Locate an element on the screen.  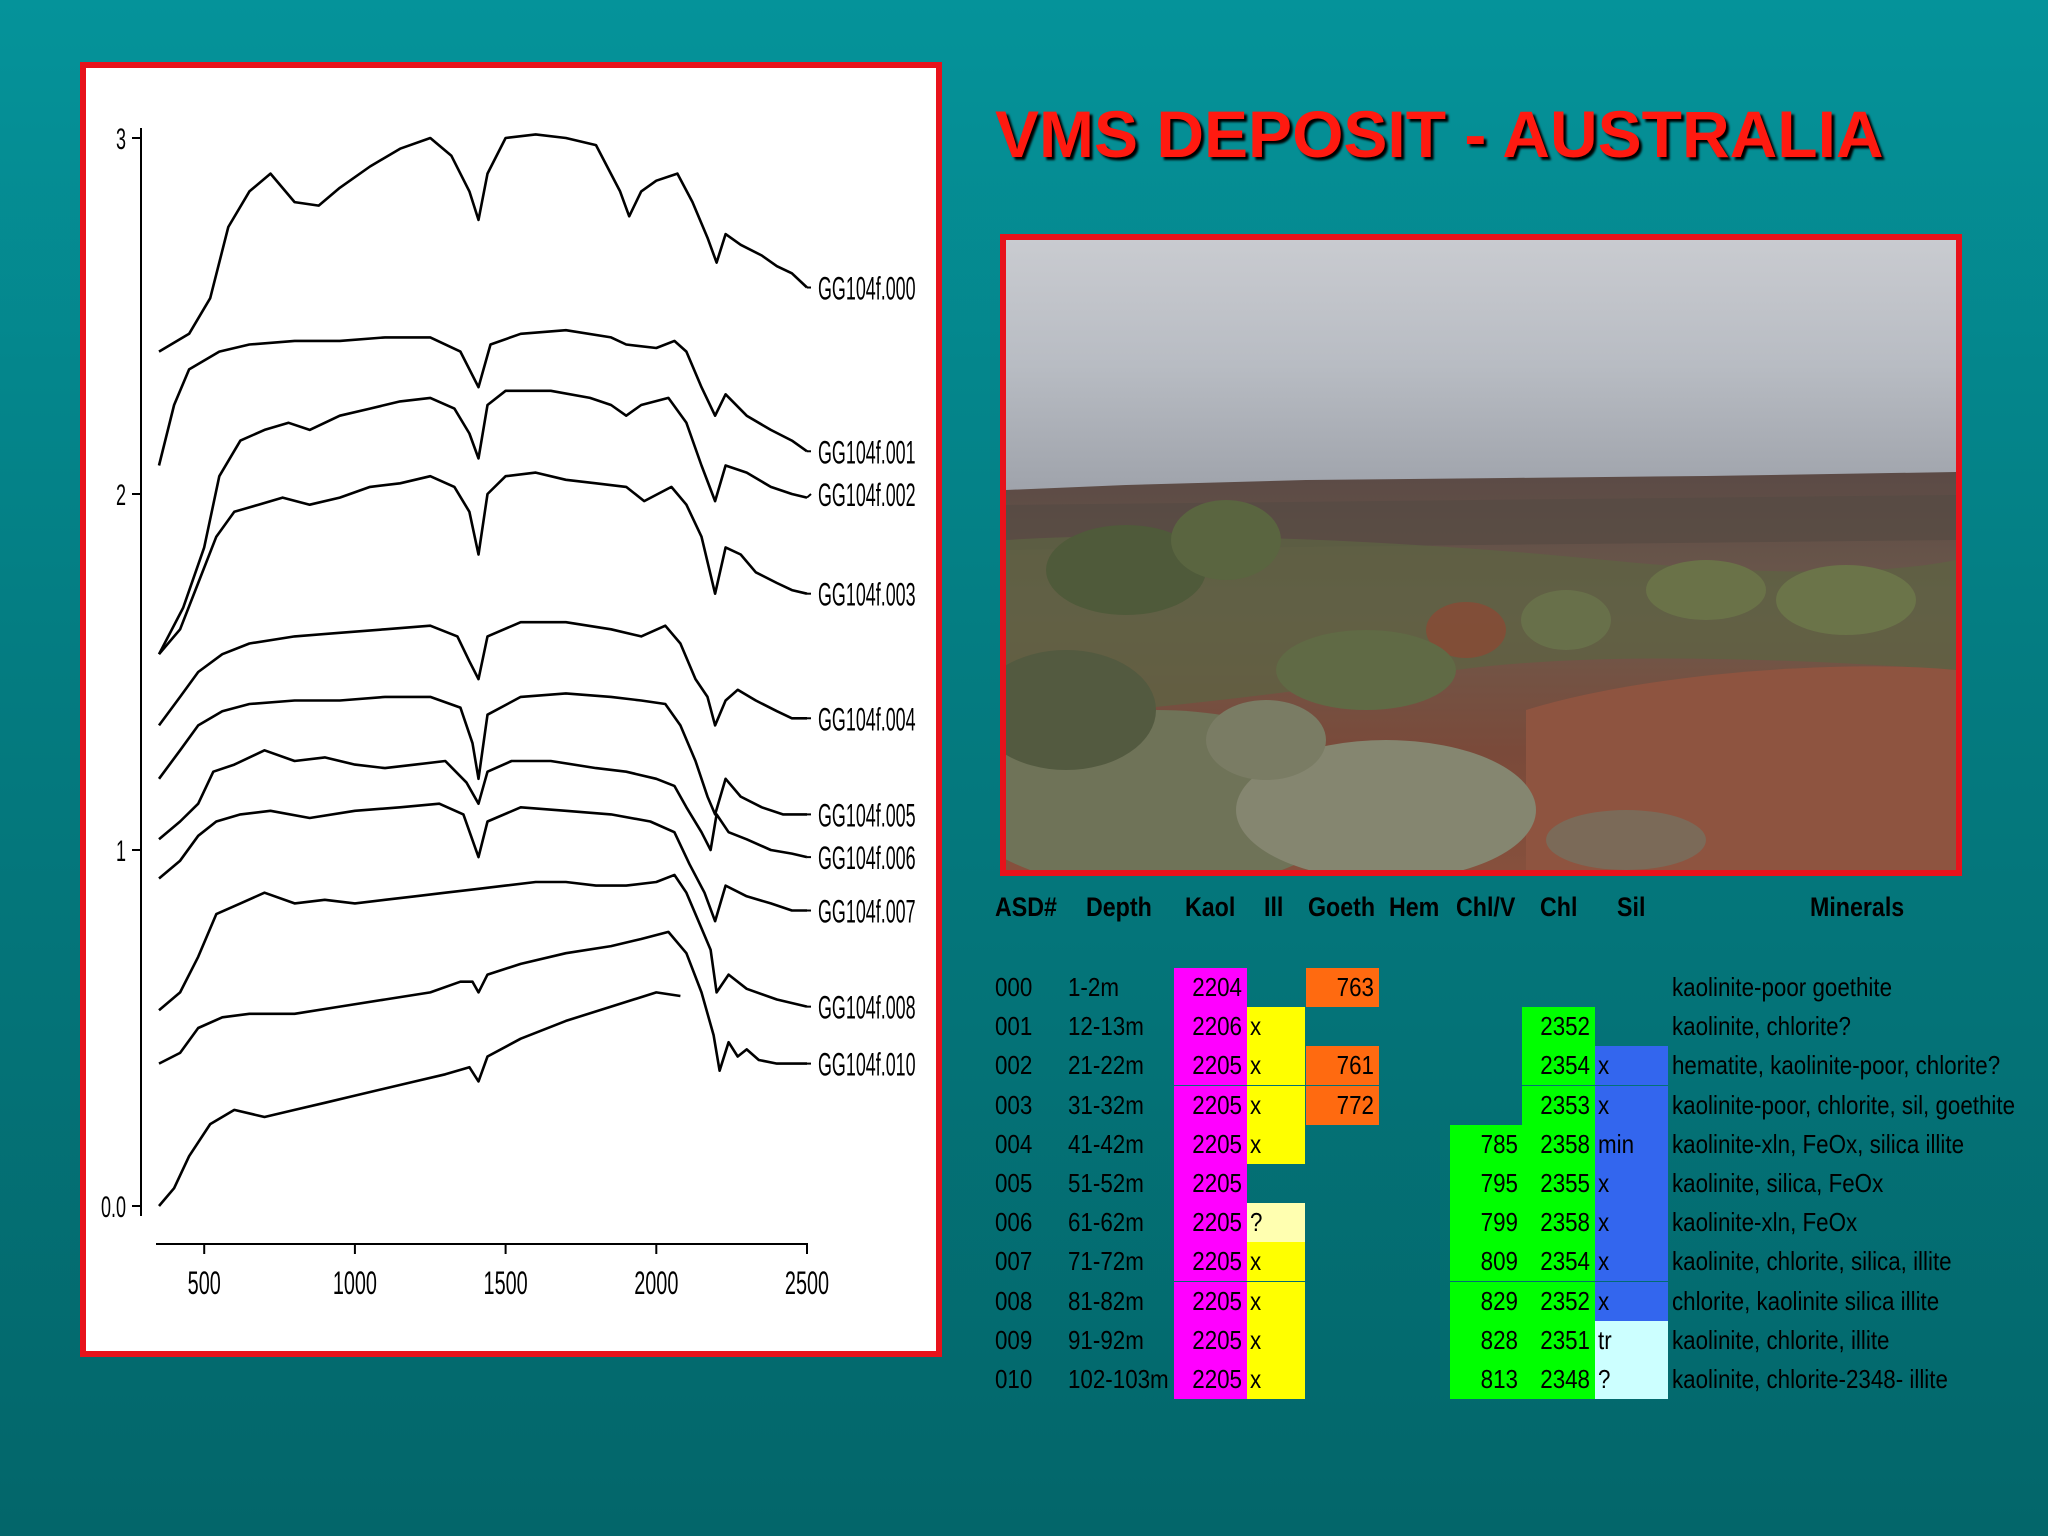
asd-cell: 000 is located at coordinates (1014, 987).